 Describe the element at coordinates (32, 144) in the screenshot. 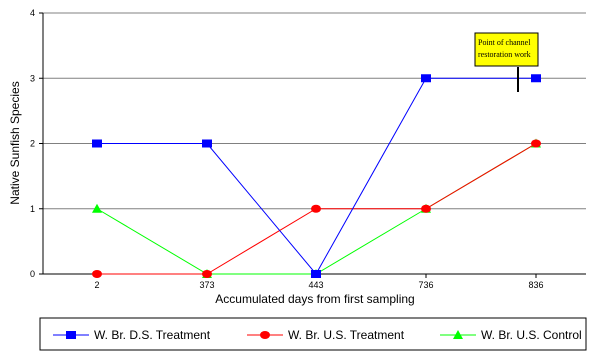

I see `y-tick-label-2: 2` at that location.